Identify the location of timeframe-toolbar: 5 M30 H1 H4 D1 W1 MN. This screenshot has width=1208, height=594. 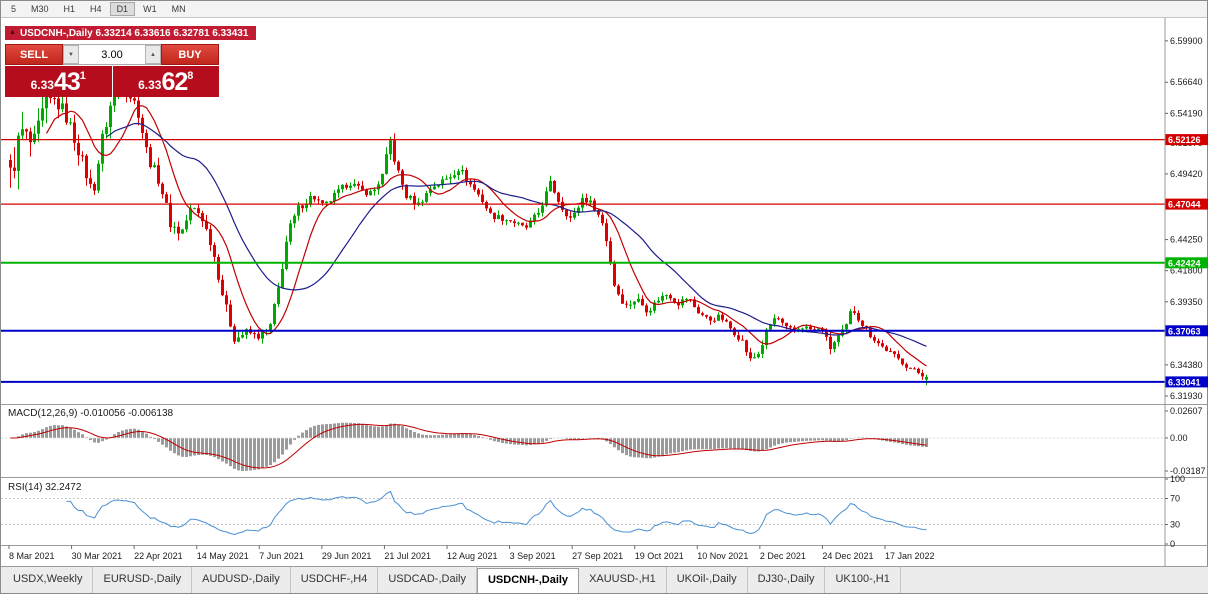
(604, 9).